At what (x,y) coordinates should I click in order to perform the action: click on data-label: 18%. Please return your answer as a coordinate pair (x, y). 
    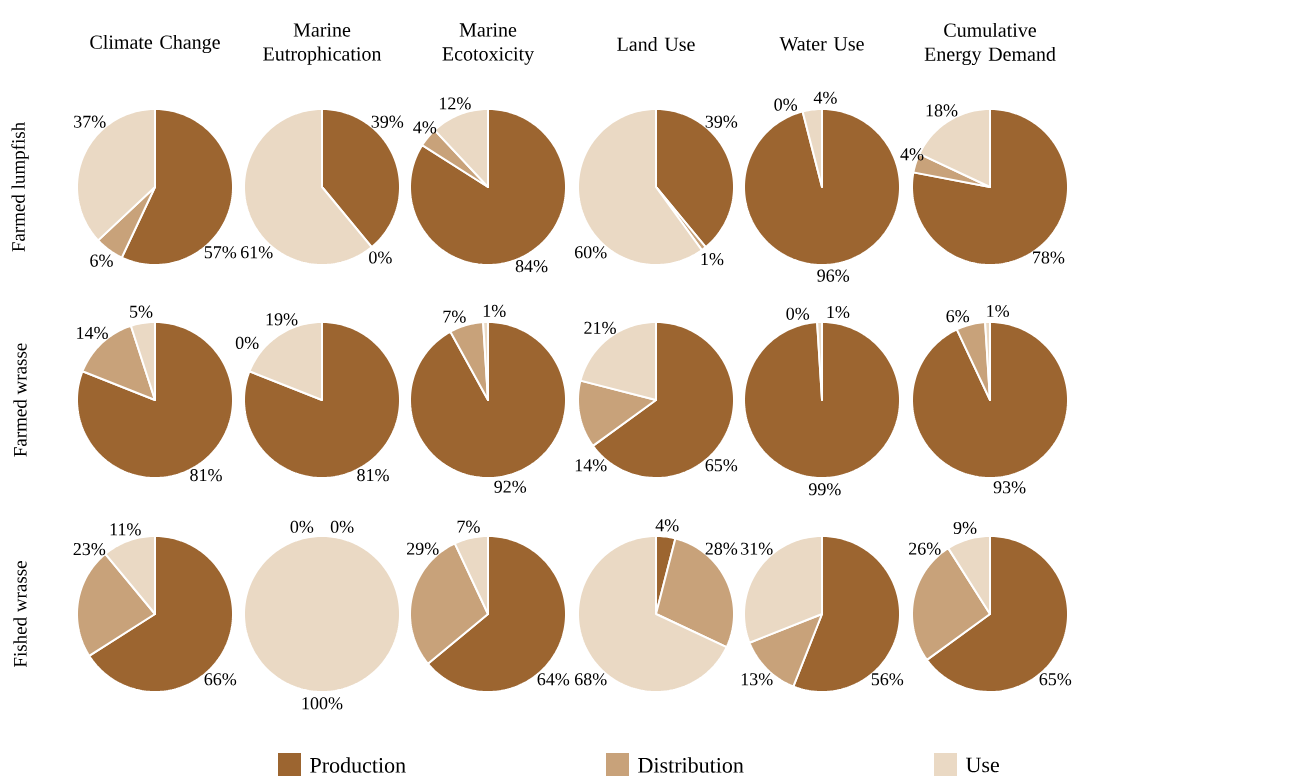
    Looking at the image, I should click on (942, 110).